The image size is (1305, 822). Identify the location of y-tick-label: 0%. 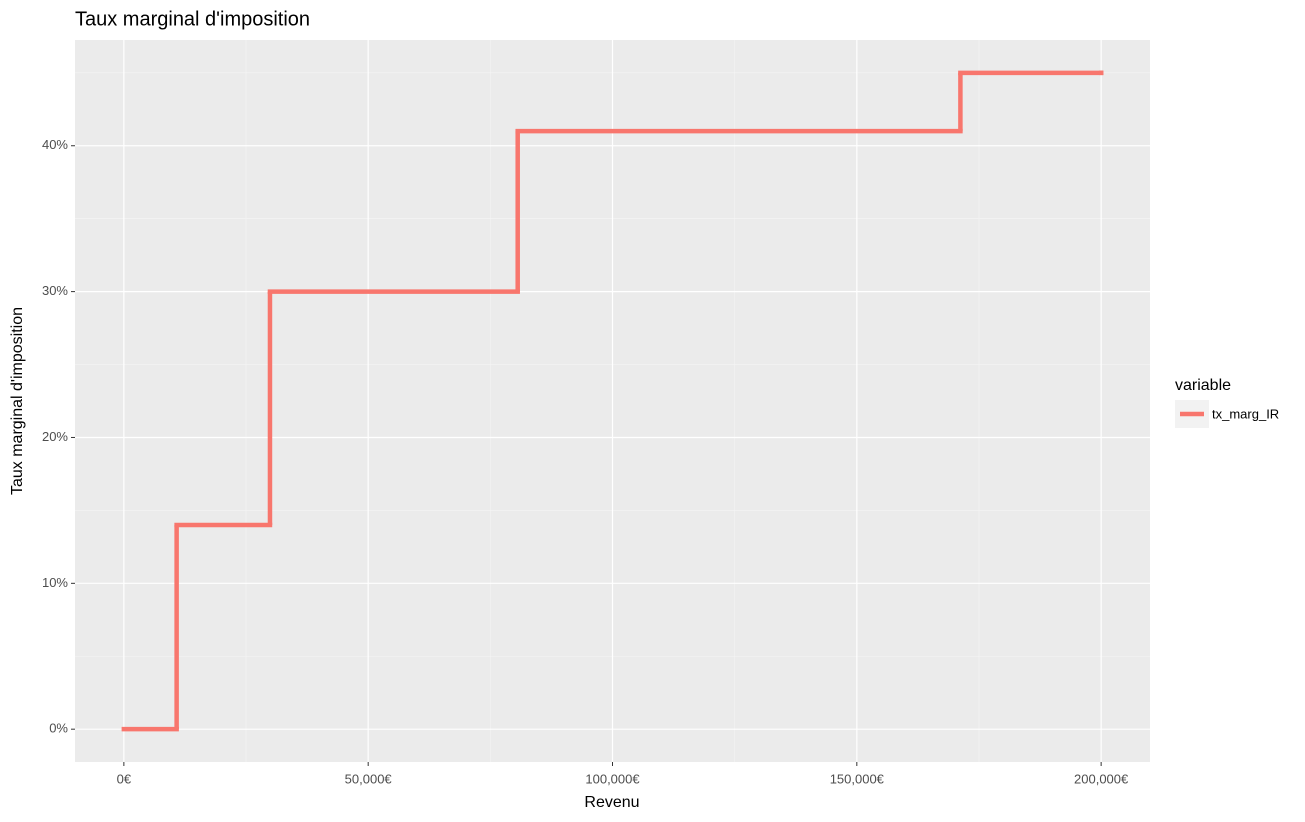
(58, 728).